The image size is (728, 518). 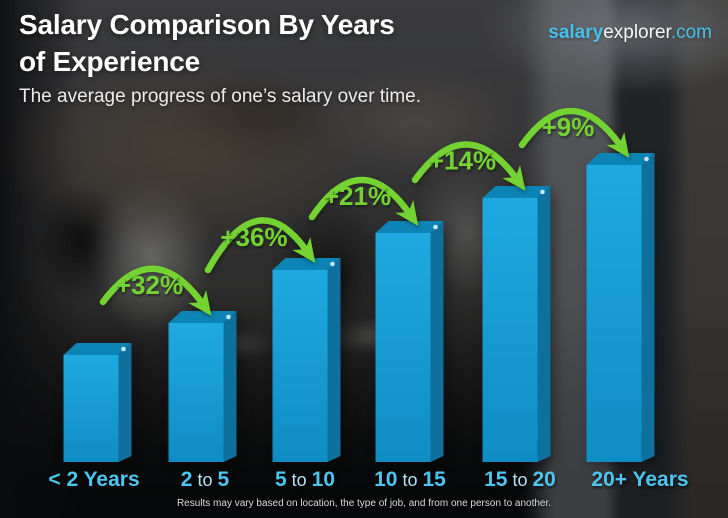 What do you see at coordinates (576, 32) in the screenshot?
I see `brand-salary: salary` at bounding box center [576, 32].